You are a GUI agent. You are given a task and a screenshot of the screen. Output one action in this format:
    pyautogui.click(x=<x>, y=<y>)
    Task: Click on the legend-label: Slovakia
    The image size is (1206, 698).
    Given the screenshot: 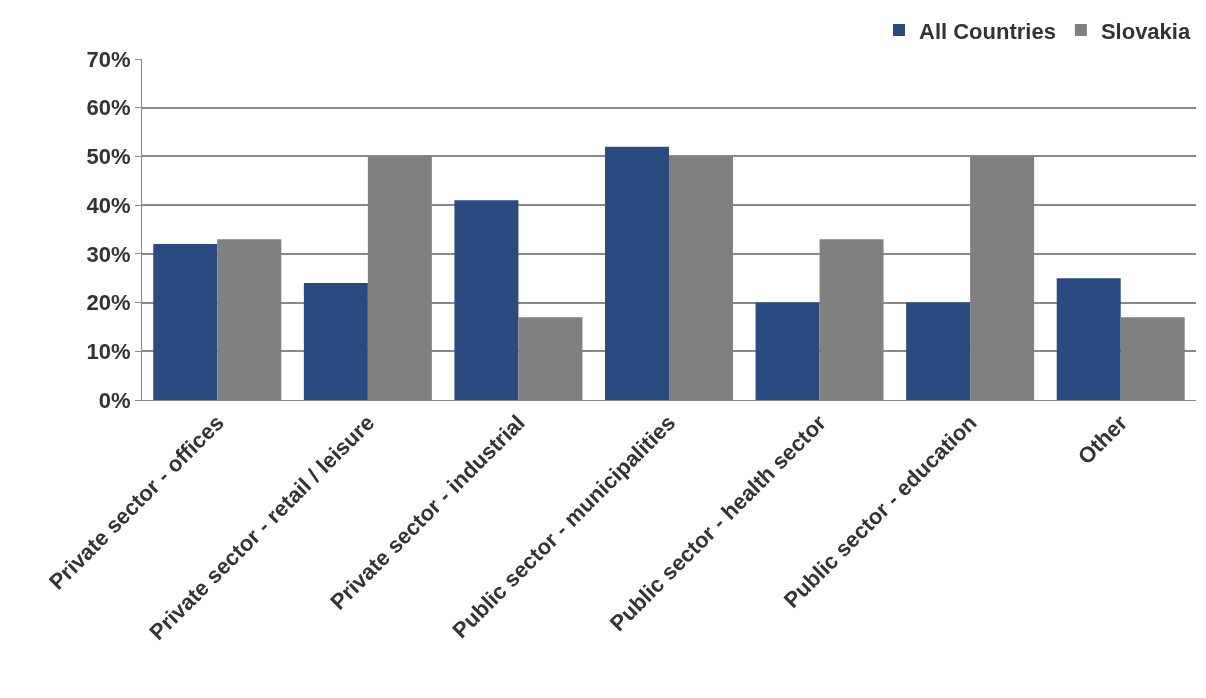 What is the action you would take?
    pyautogui.click(x=1145, y=31)
    